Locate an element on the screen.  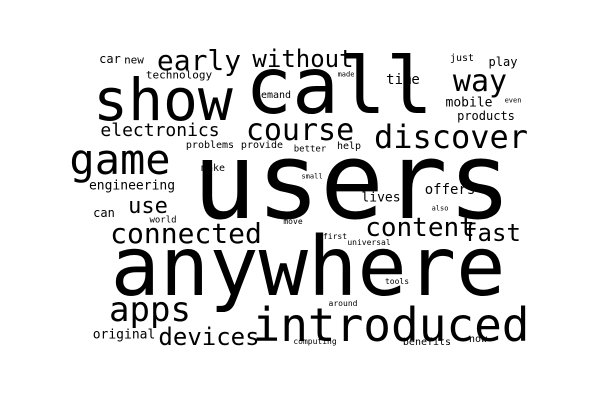
word-mobile: mobile is located at coordinates (469, 103).